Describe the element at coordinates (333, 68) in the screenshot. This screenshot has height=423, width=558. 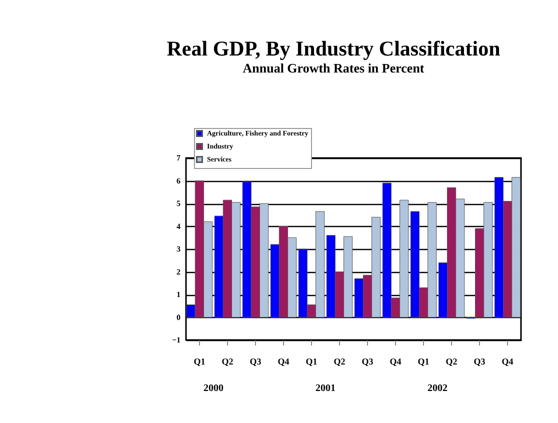
I see `chart-subtitle: Annual Growth Rates in Percent` at that location.